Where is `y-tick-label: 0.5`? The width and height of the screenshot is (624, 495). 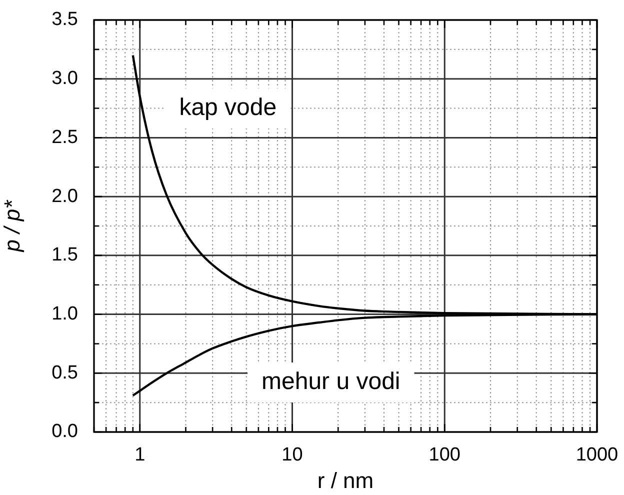 y-tick-label: 0.5 is located at coordinates (65, 373).